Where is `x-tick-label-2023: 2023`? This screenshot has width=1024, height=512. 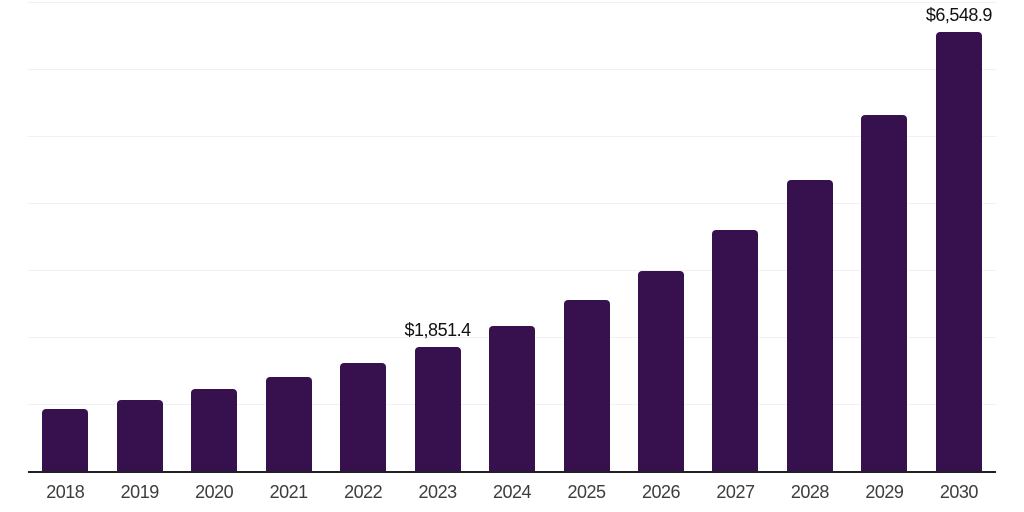
x-tick-label-2023: 2023 is located at coordinates (438, 492).